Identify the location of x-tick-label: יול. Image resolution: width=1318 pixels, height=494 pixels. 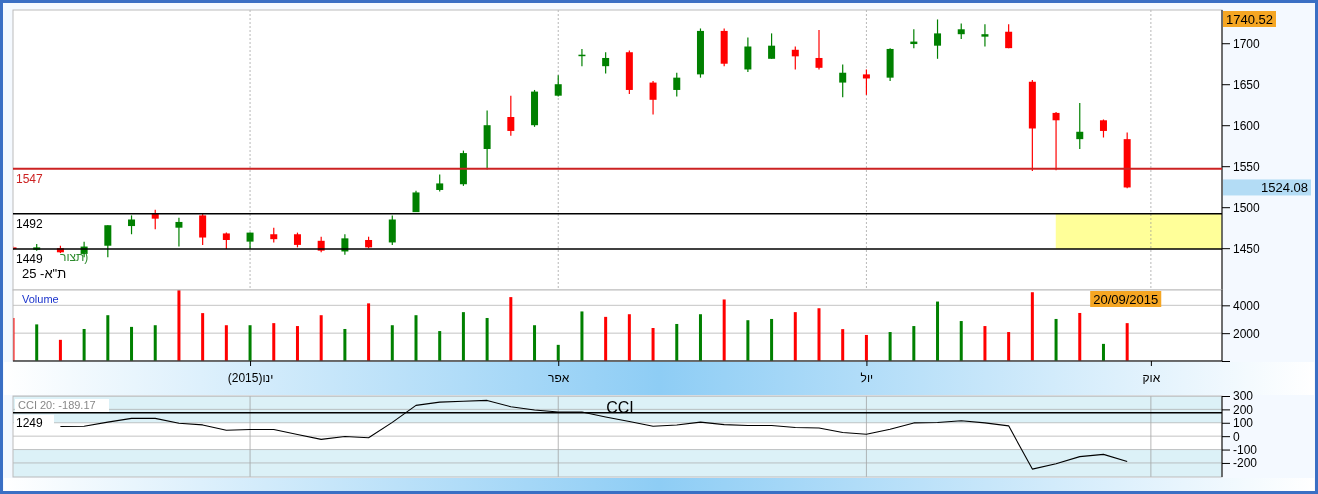
(867, 378).